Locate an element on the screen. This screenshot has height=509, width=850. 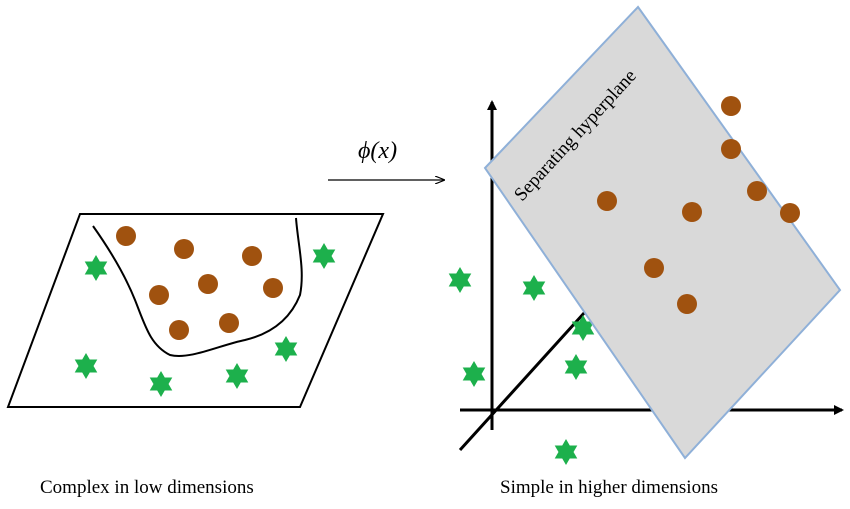
right-caption: Simple in higher dimensions is located at coordinates (609, 487).